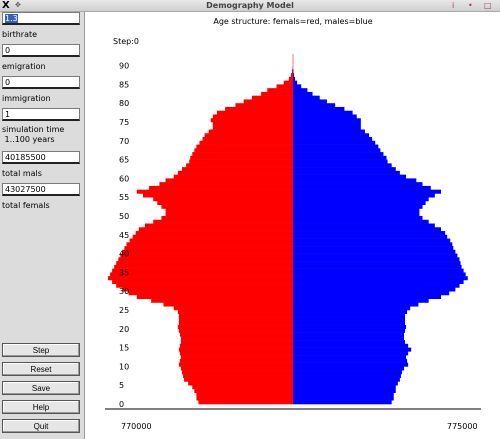 This screenshot has width=500, height=439. Describe the element at coordinates (299, 426) in the screenshot. I see `x-tick-labels: 770000 775000` at that location.